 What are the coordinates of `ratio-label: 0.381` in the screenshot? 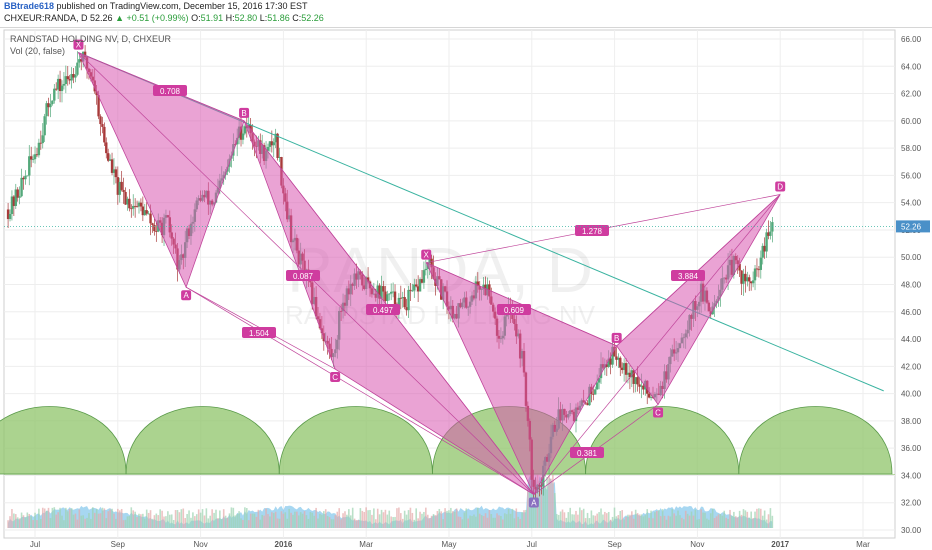 It's located at (587, 453).